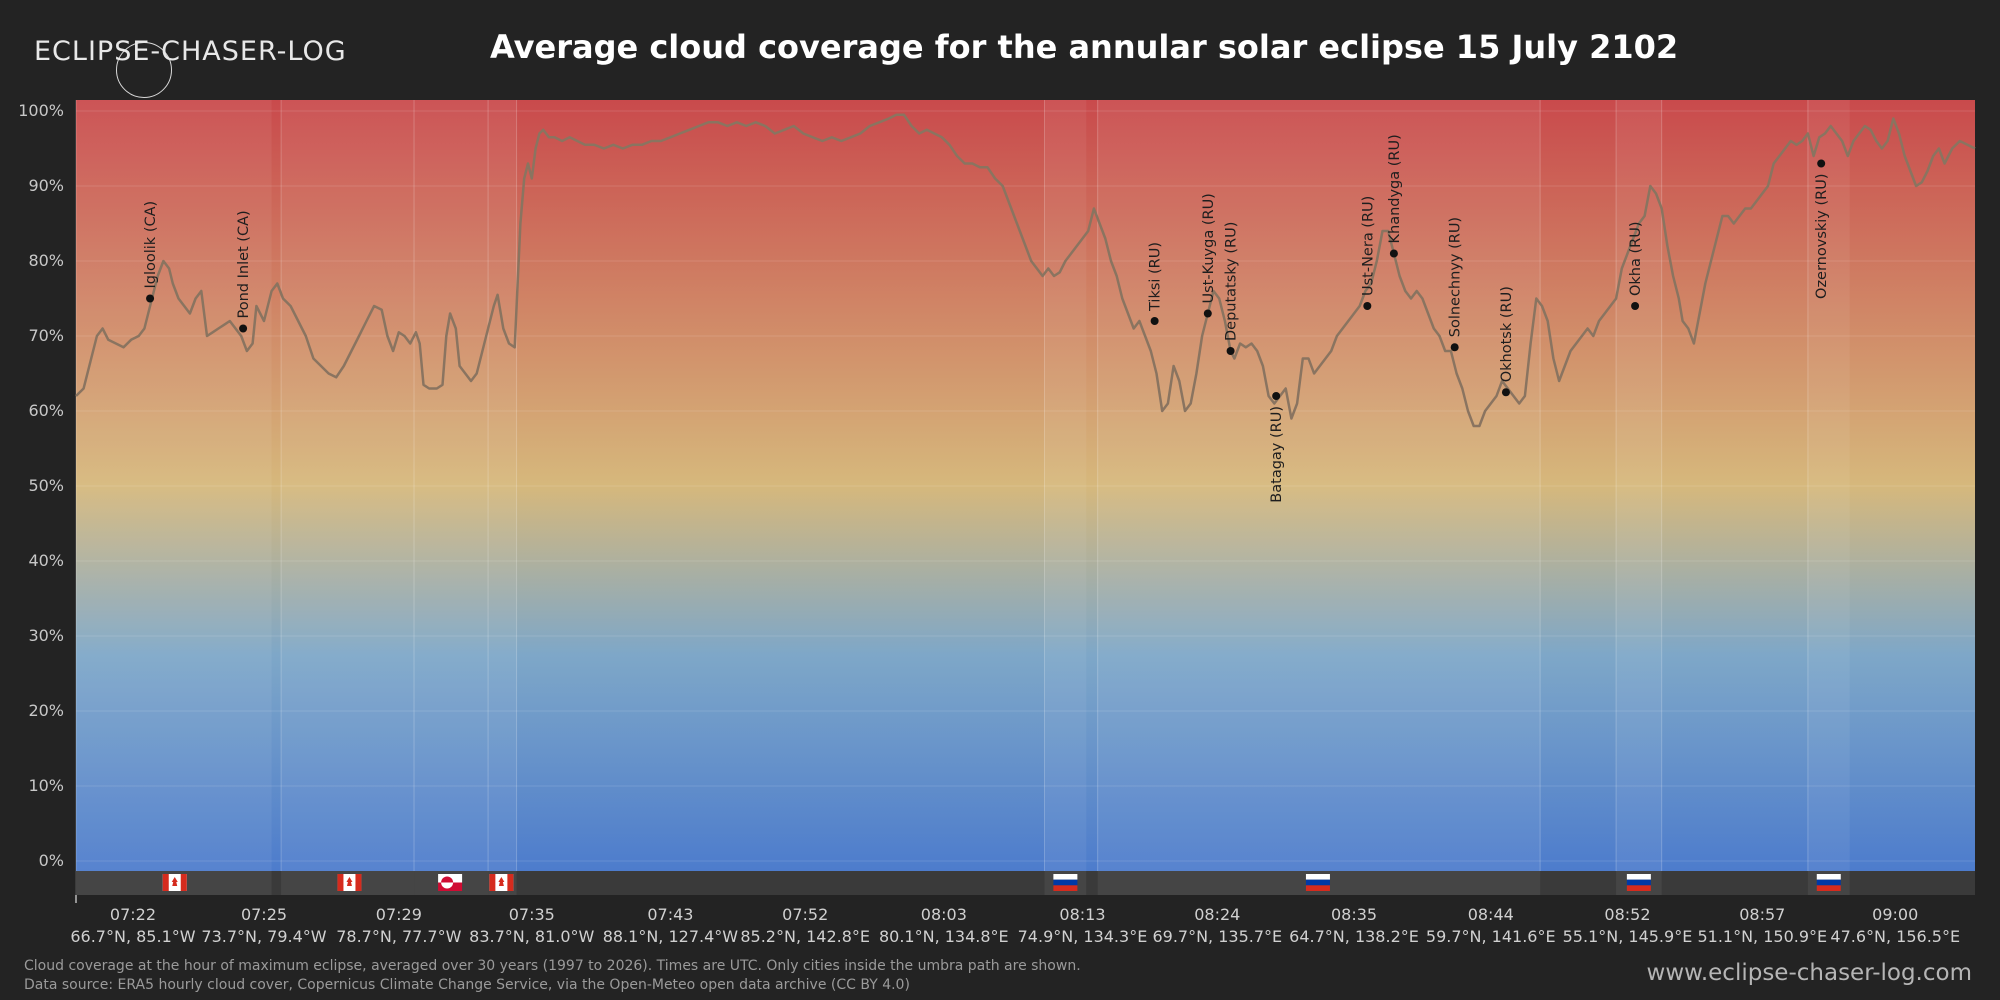  What do you see at coordinates (51, 860) in the screenshot?
I see `y-tick-label: 0%` at bounding box center [51, 860].